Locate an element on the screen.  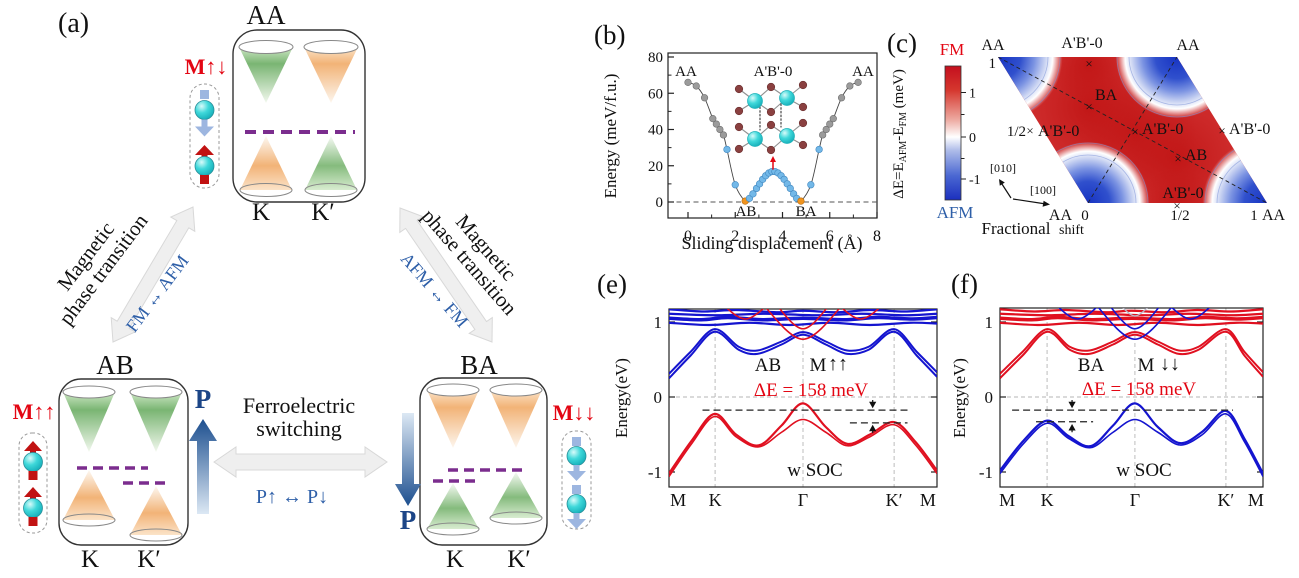
stacking-annotation: BA is located at coordinates (1091, 365).